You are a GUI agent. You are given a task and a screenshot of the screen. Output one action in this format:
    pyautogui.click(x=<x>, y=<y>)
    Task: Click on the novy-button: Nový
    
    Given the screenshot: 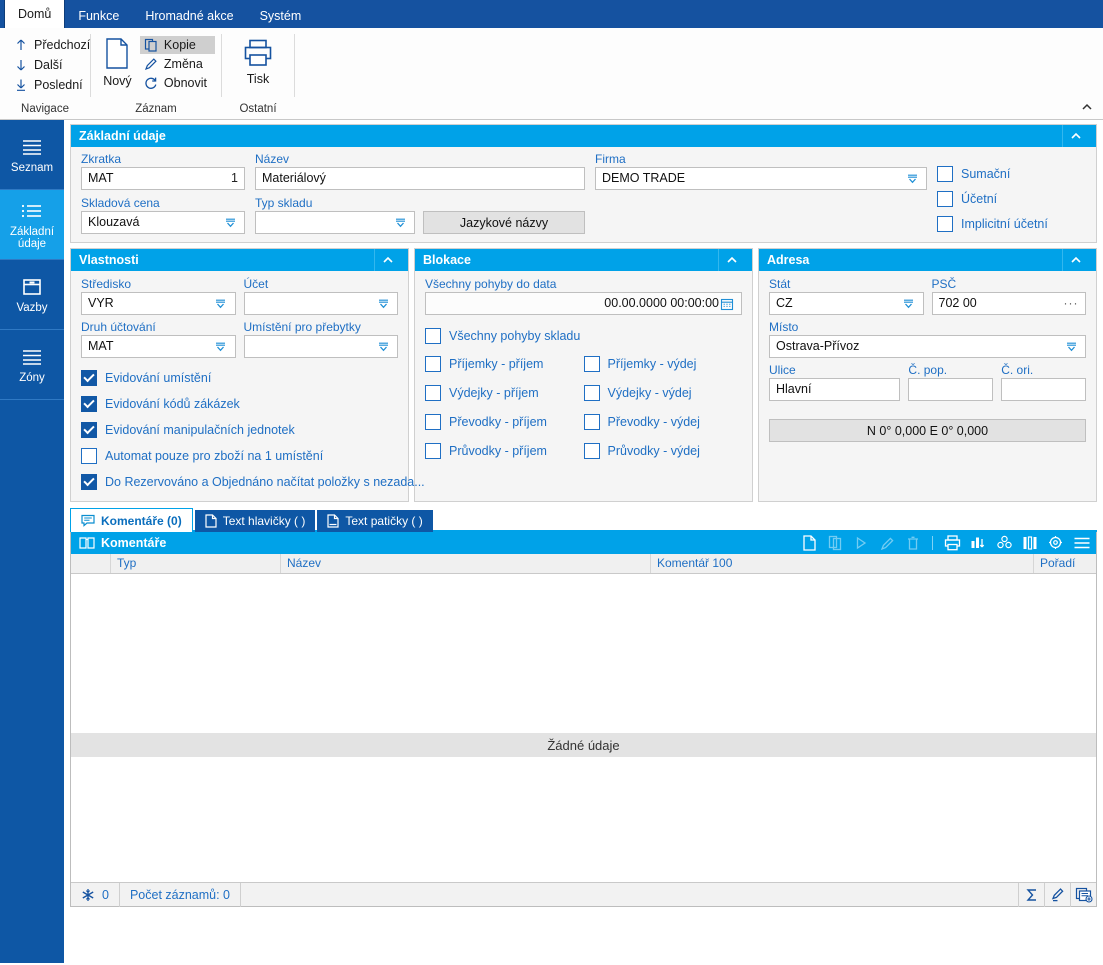 What is the action you would take?
    pyautogui.click(x=117, y=60)
    